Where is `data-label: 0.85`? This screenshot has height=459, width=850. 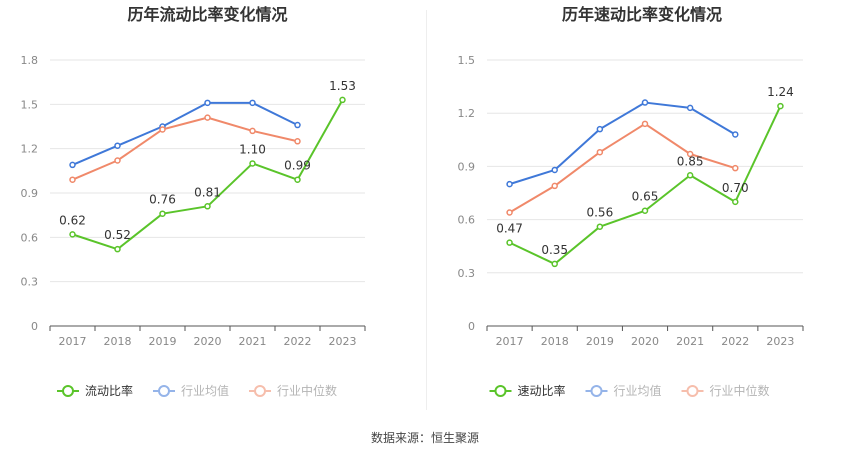 data-label: 0.85 is located at coordinates (690, 161).